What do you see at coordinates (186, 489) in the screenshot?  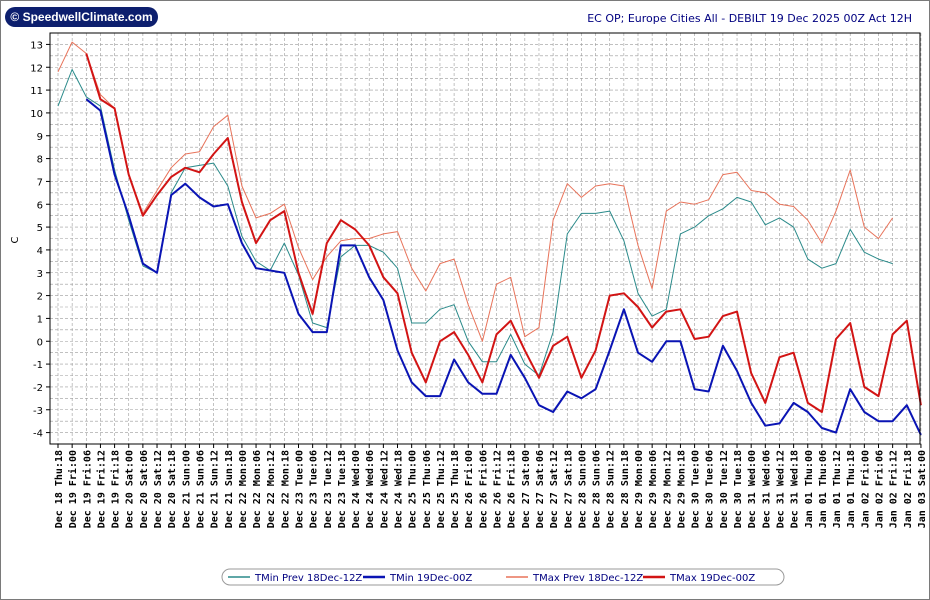 I see `x-tick-label: Dec 21 Sun:00` at bounding box center [186, 489].